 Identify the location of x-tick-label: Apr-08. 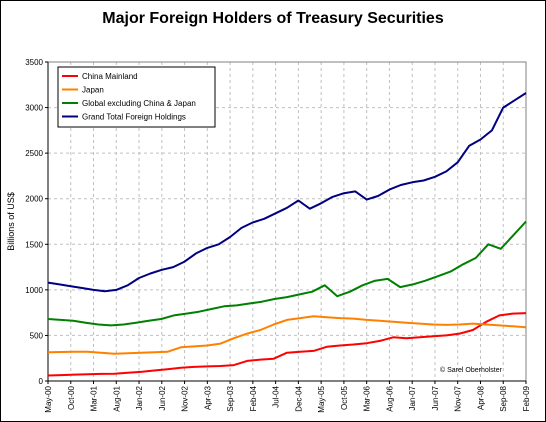
(480, 397).